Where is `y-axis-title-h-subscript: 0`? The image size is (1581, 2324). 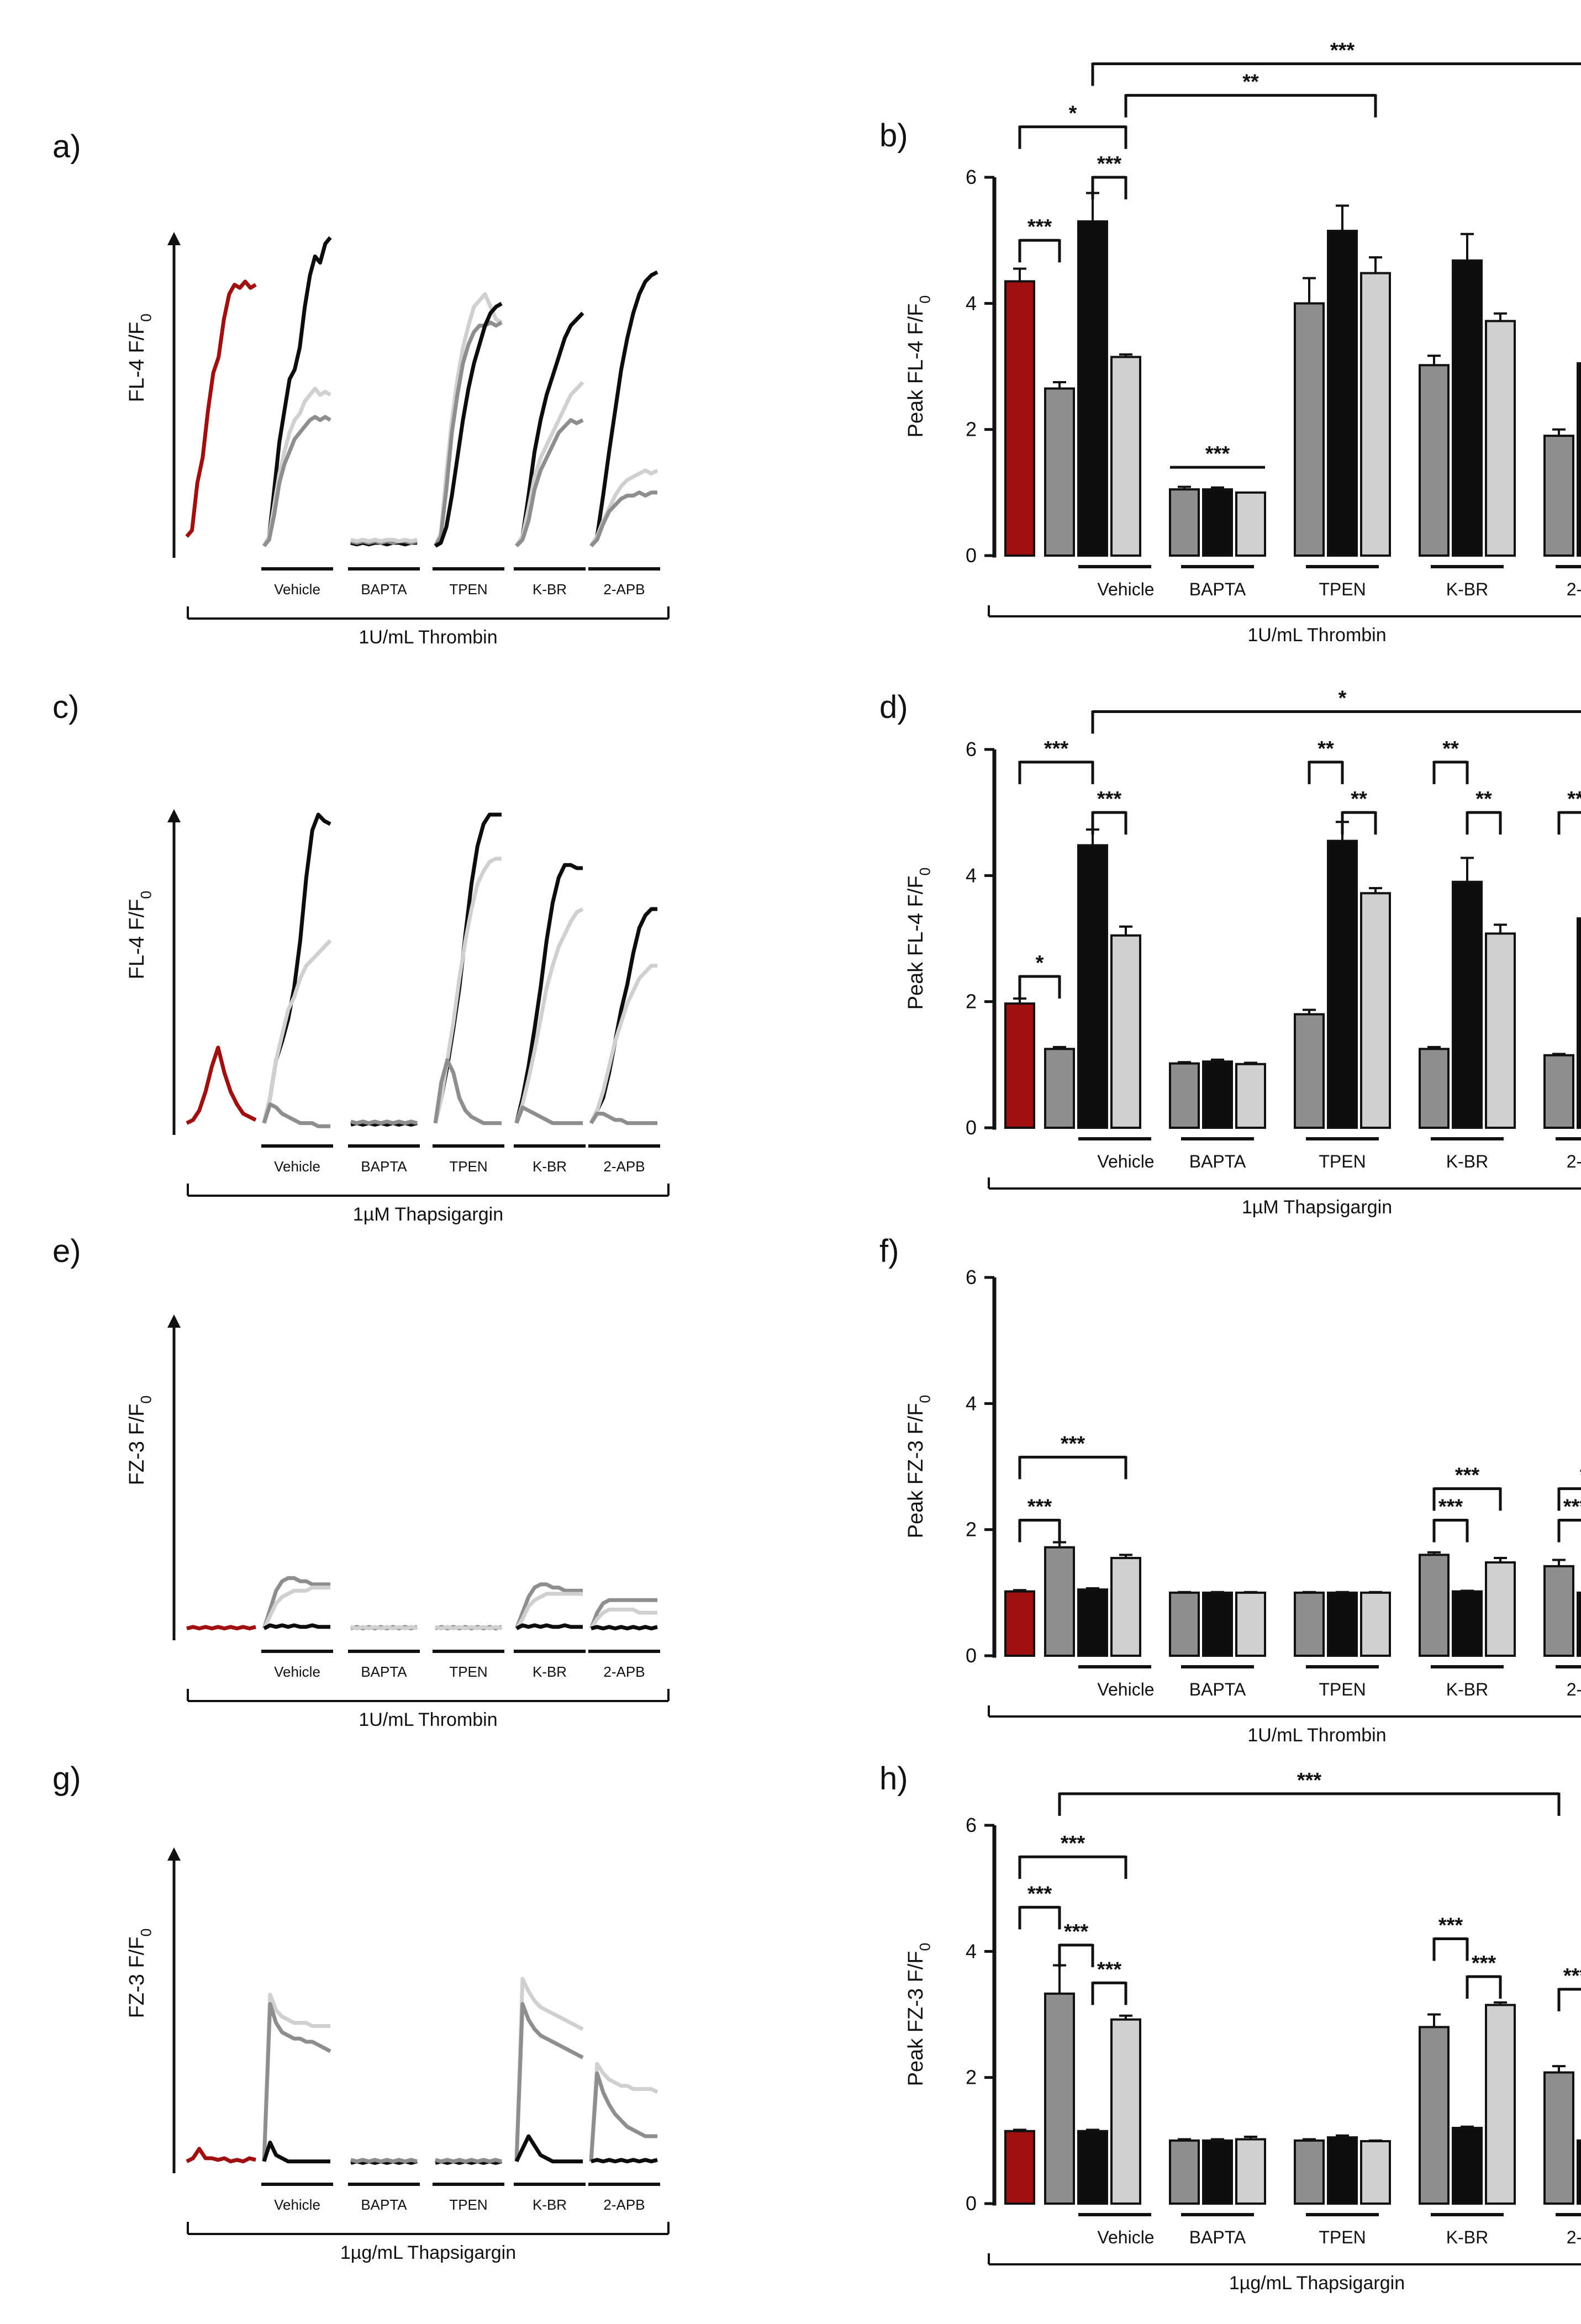 y-axis-title-h-subscript: 0 is located at coordinates (924, 1947).